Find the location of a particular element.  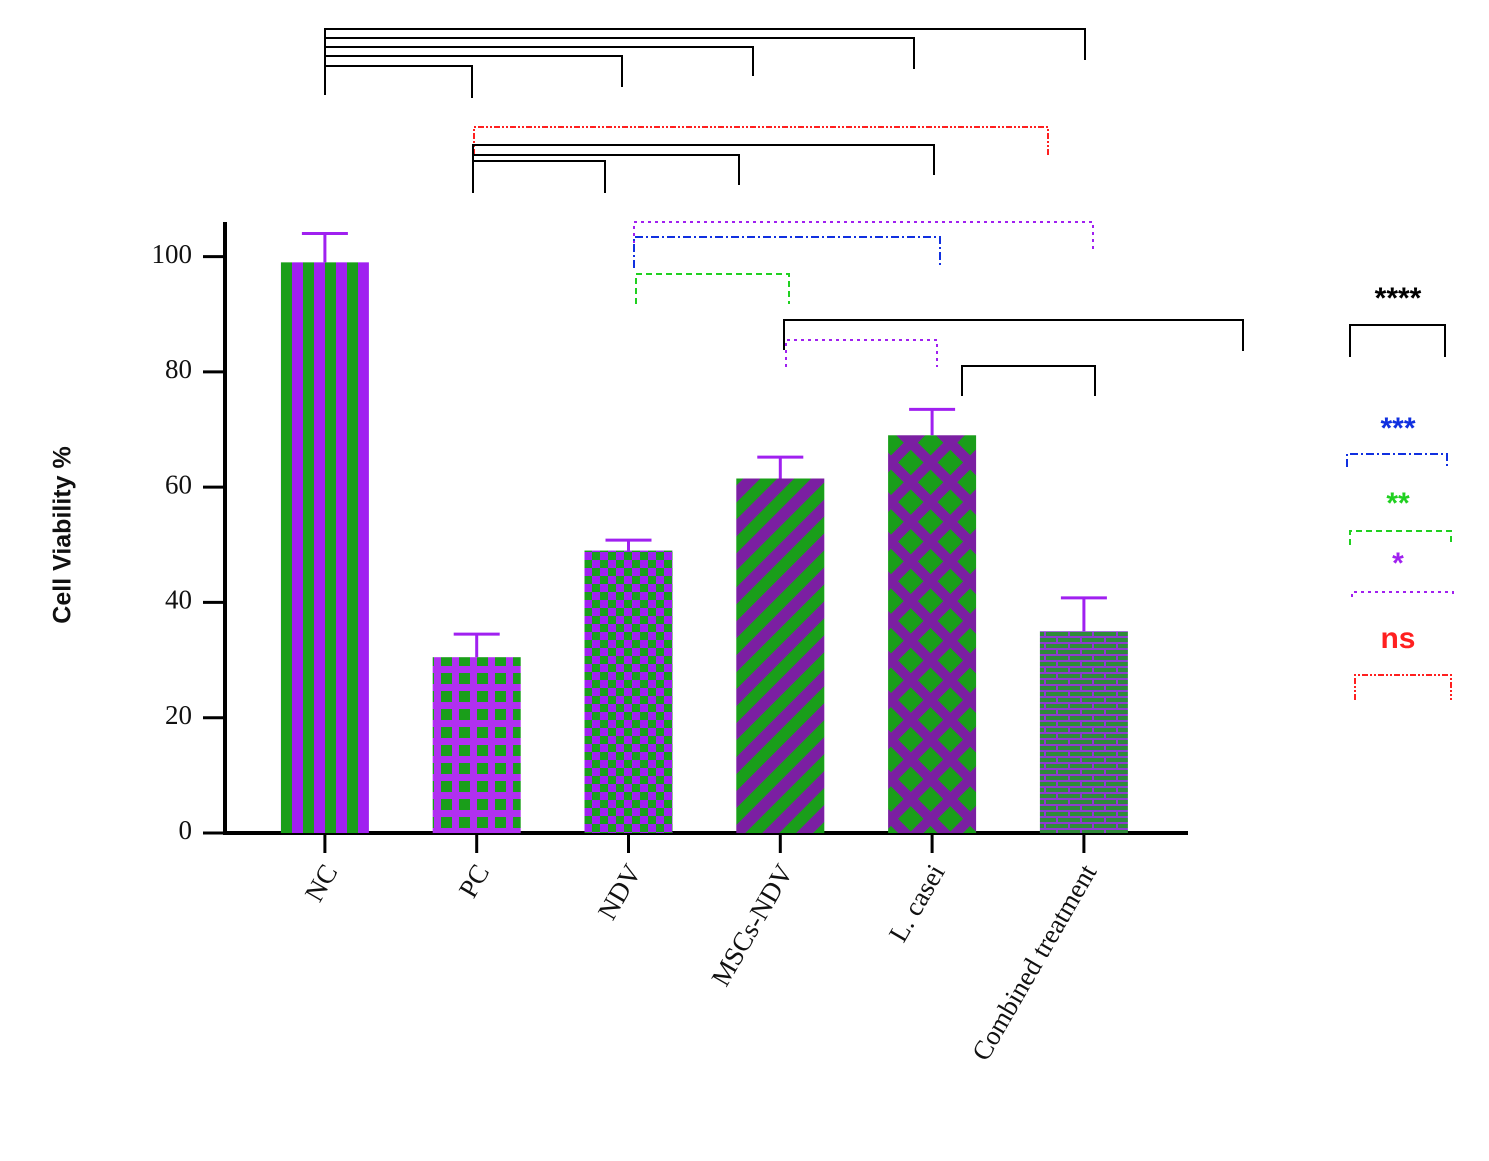

y-tick-label: 100 is located at coordinates (172, 254).